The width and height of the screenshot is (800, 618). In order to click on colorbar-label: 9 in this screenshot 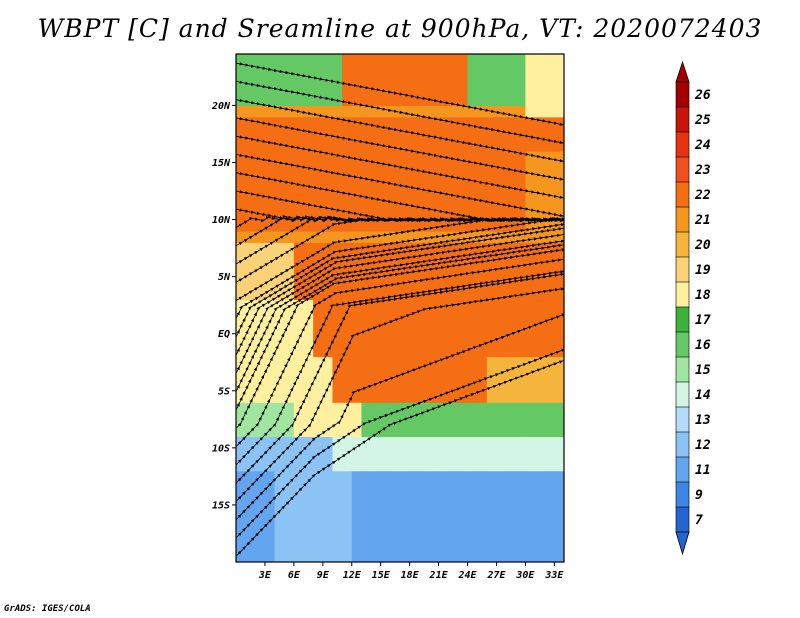, I will do `click(699, 495)`.